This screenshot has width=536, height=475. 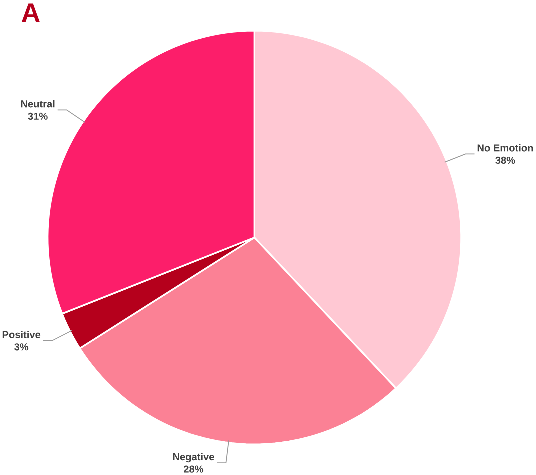 What do you see at coordinates (21, 334) in the screenshot?
I see `slice-label: Positive` at bounding box center [21, 334].